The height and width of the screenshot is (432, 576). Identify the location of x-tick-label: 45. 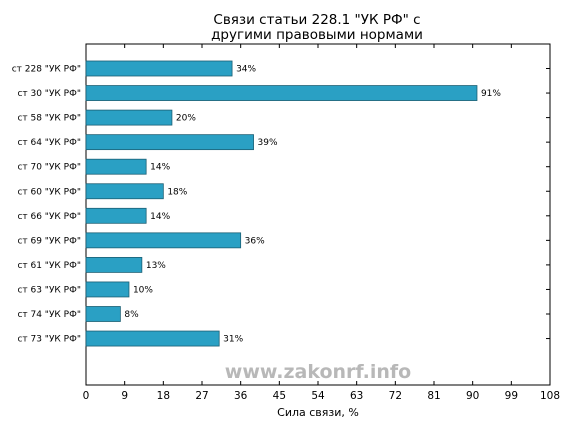
(279, 396).